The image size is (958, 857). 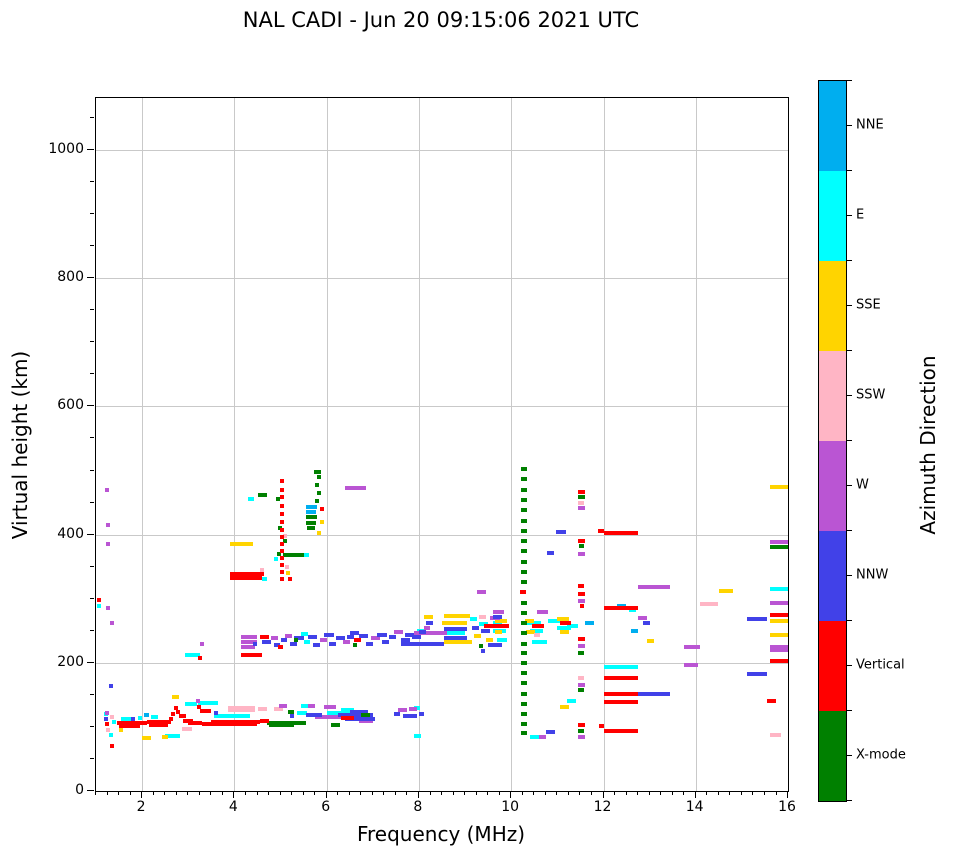 I want to click on x-tick-label: 6, so click(x=326, y=807).